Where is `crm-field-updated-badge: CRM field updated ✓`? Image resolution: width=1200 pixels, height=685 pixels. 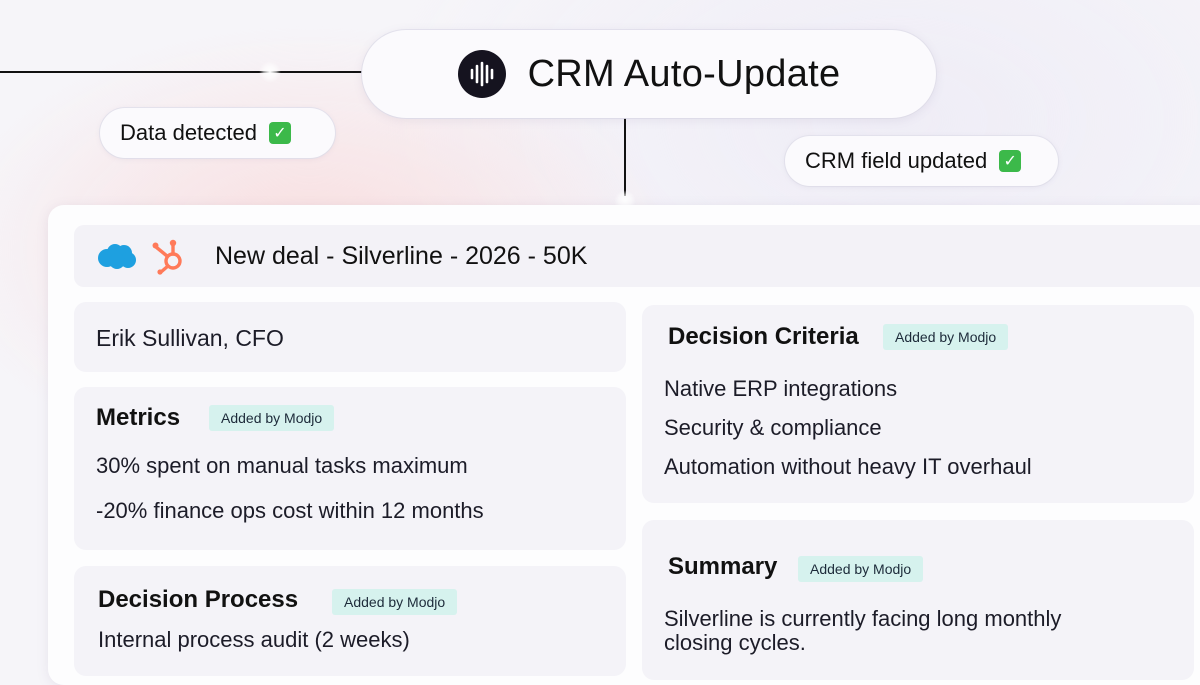 crm-field-updated-badge: CRM field updated ✓ is located at coordinates (921, 161).